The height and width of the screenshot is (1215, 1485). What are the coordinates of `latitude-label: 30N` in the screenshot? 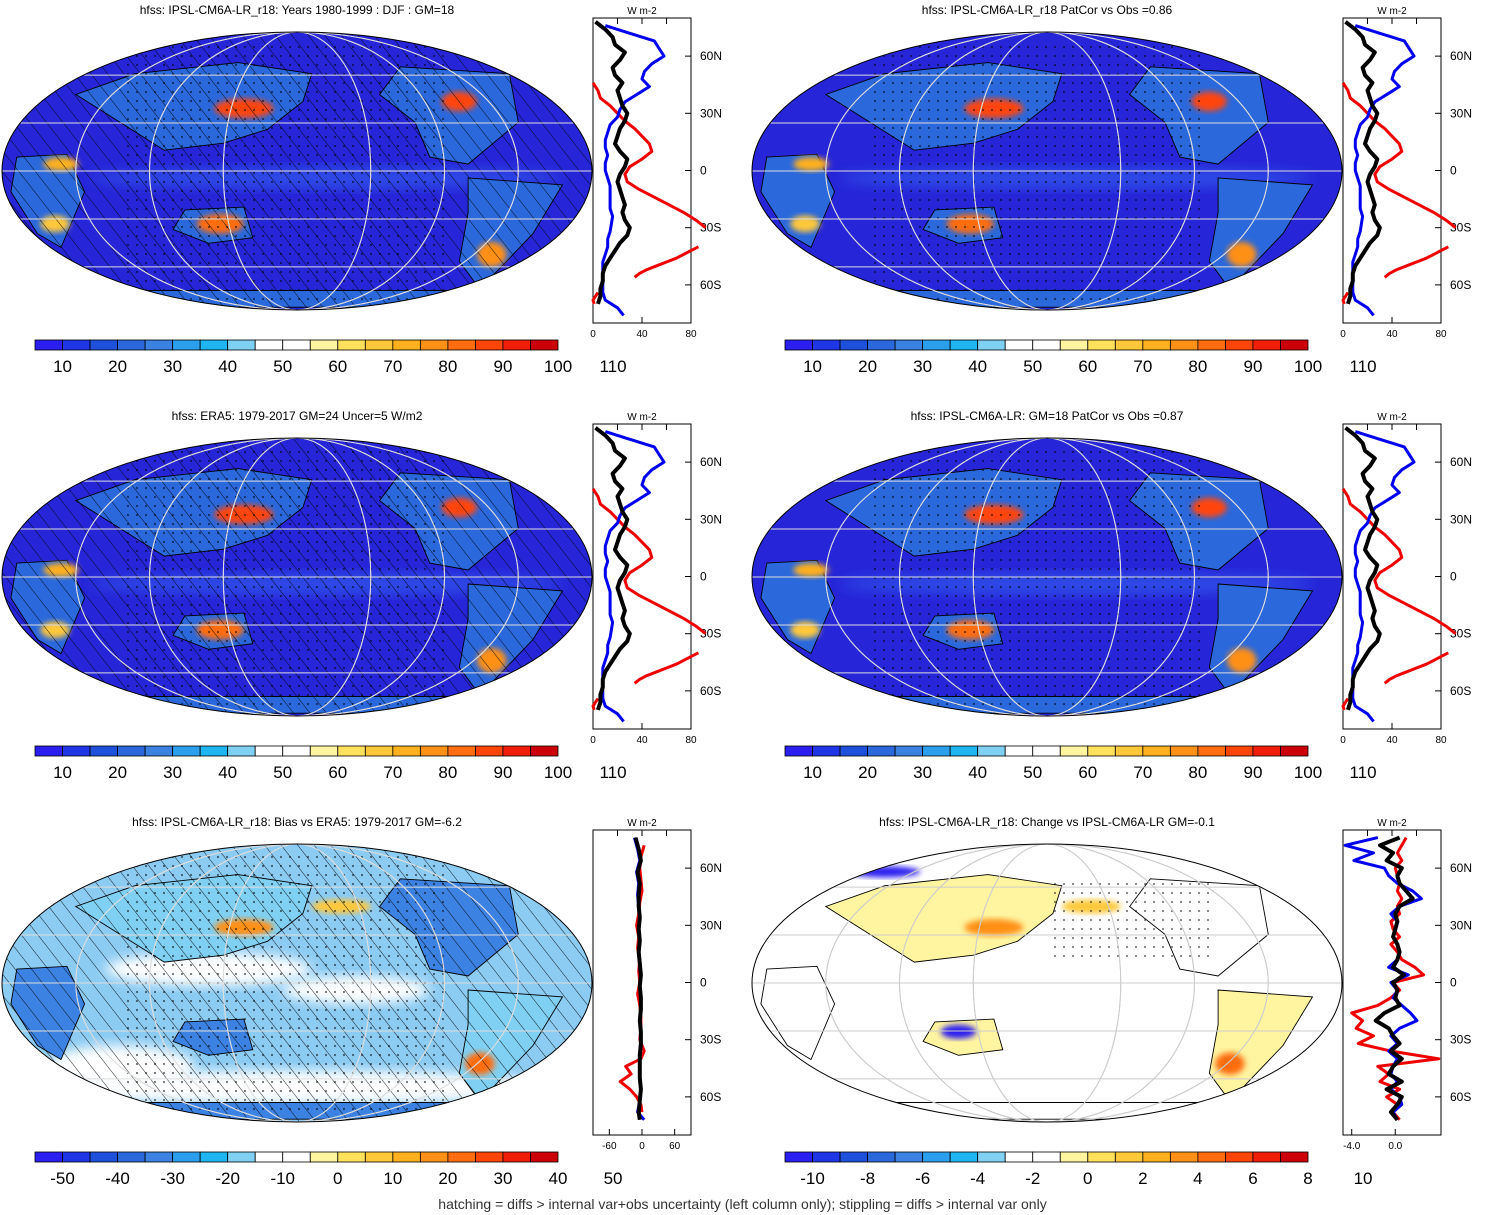 It's located at (711, 925).